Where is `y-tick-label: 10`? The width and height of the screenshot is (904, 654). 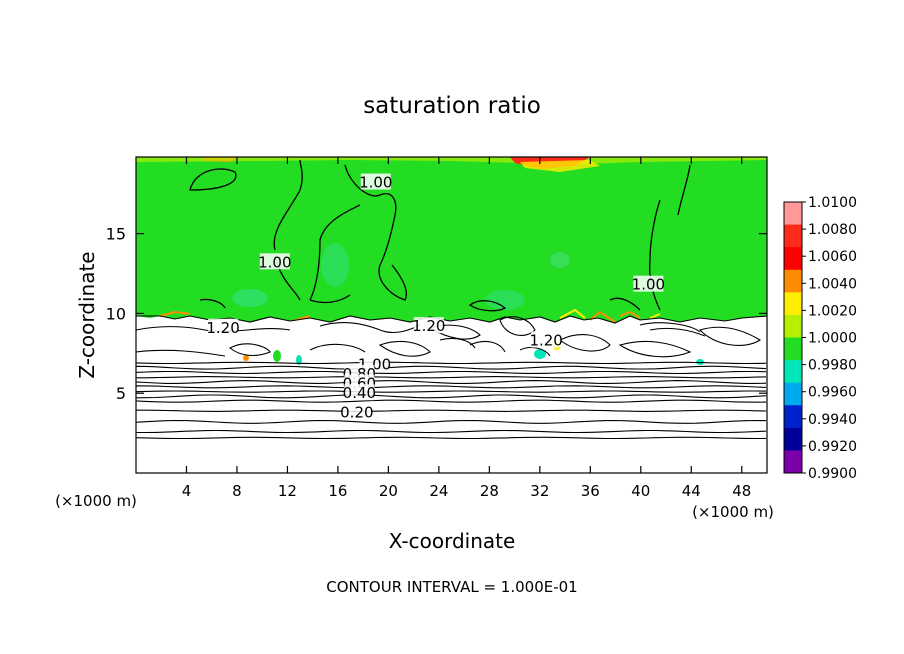 y-tick-label: 10 is located at coordinates (116, 313).